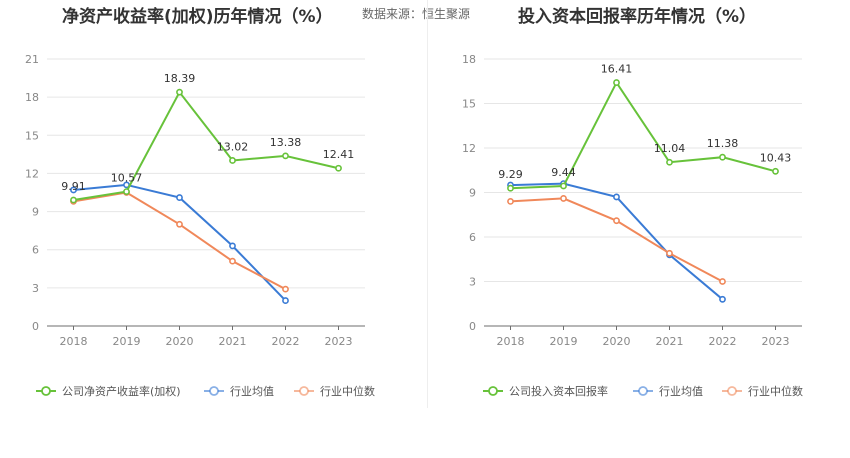  Describe the element at coordinates (637, 17) in the screenshot. I see `chart-title-roic: 投入资本回报率历年情况（%）` at that location.